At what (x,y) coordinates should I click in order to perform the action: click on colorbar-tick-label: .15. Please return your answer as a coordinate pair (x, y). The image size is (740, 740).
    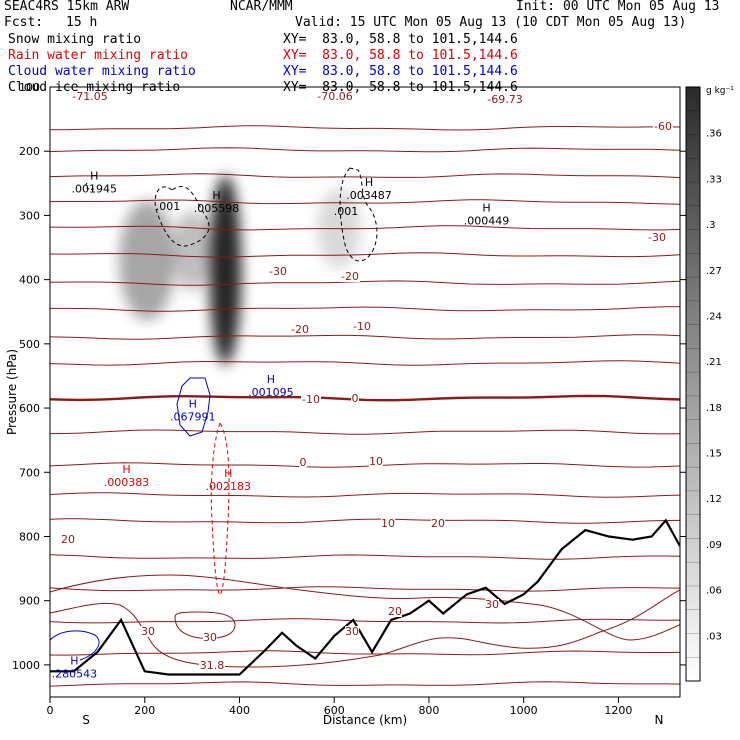
    Looking at the image, I should click on (714, 454).